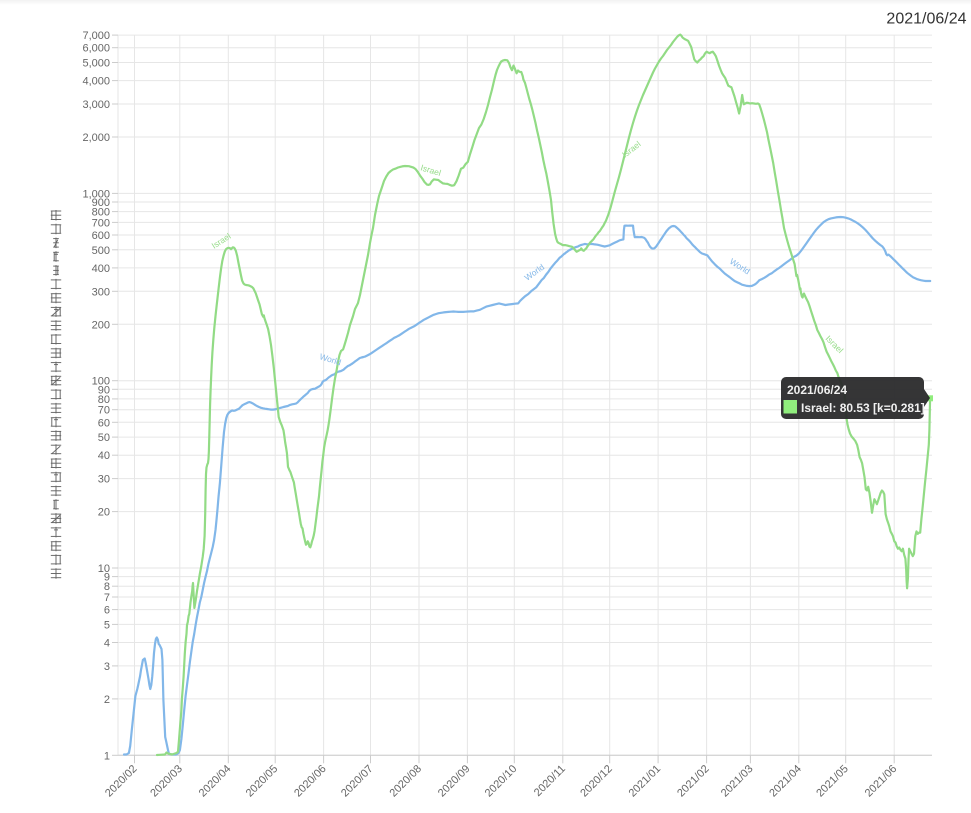  Describe the element at coordinates (104, 400) in the screenshot. I see `svg-text: 80` at that location.